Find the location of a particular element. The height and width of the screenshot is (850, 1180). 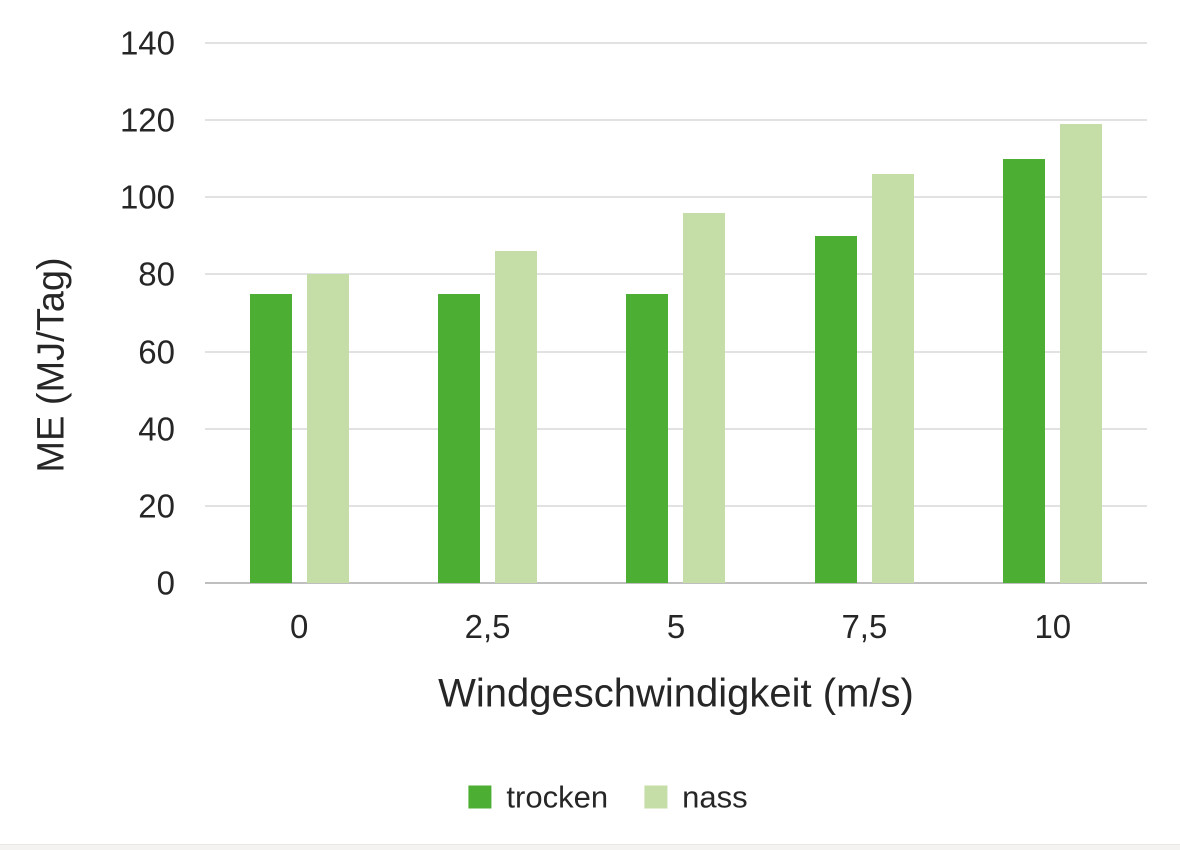

bar-nass-x0 is located at coordinates (327, 428).